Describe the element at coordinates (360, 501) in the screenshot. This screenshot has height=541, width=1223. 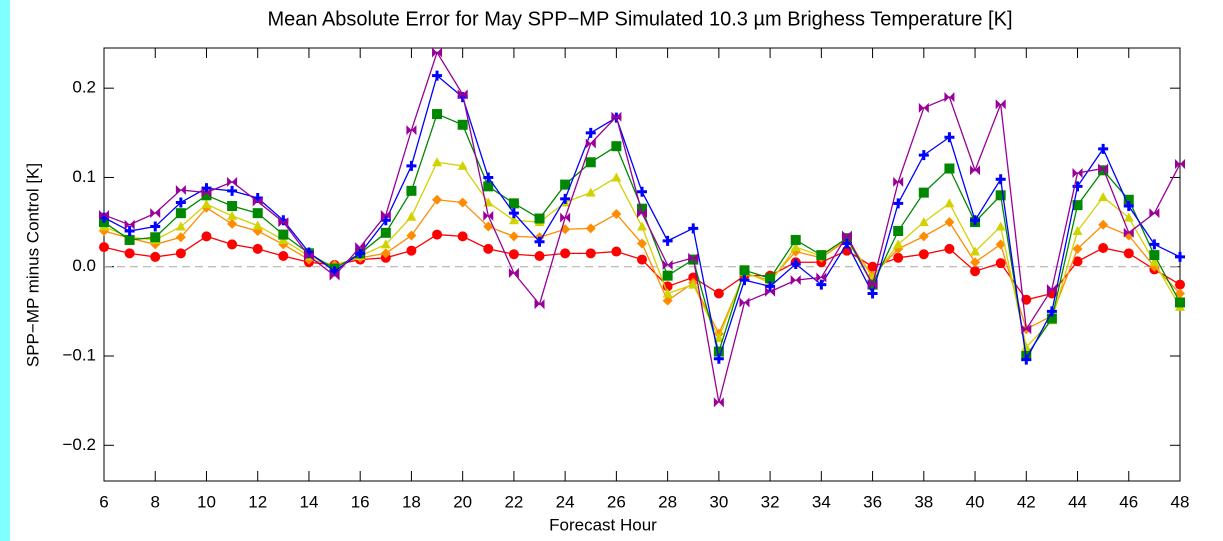
I see `x-tick-label: 16` at that location.